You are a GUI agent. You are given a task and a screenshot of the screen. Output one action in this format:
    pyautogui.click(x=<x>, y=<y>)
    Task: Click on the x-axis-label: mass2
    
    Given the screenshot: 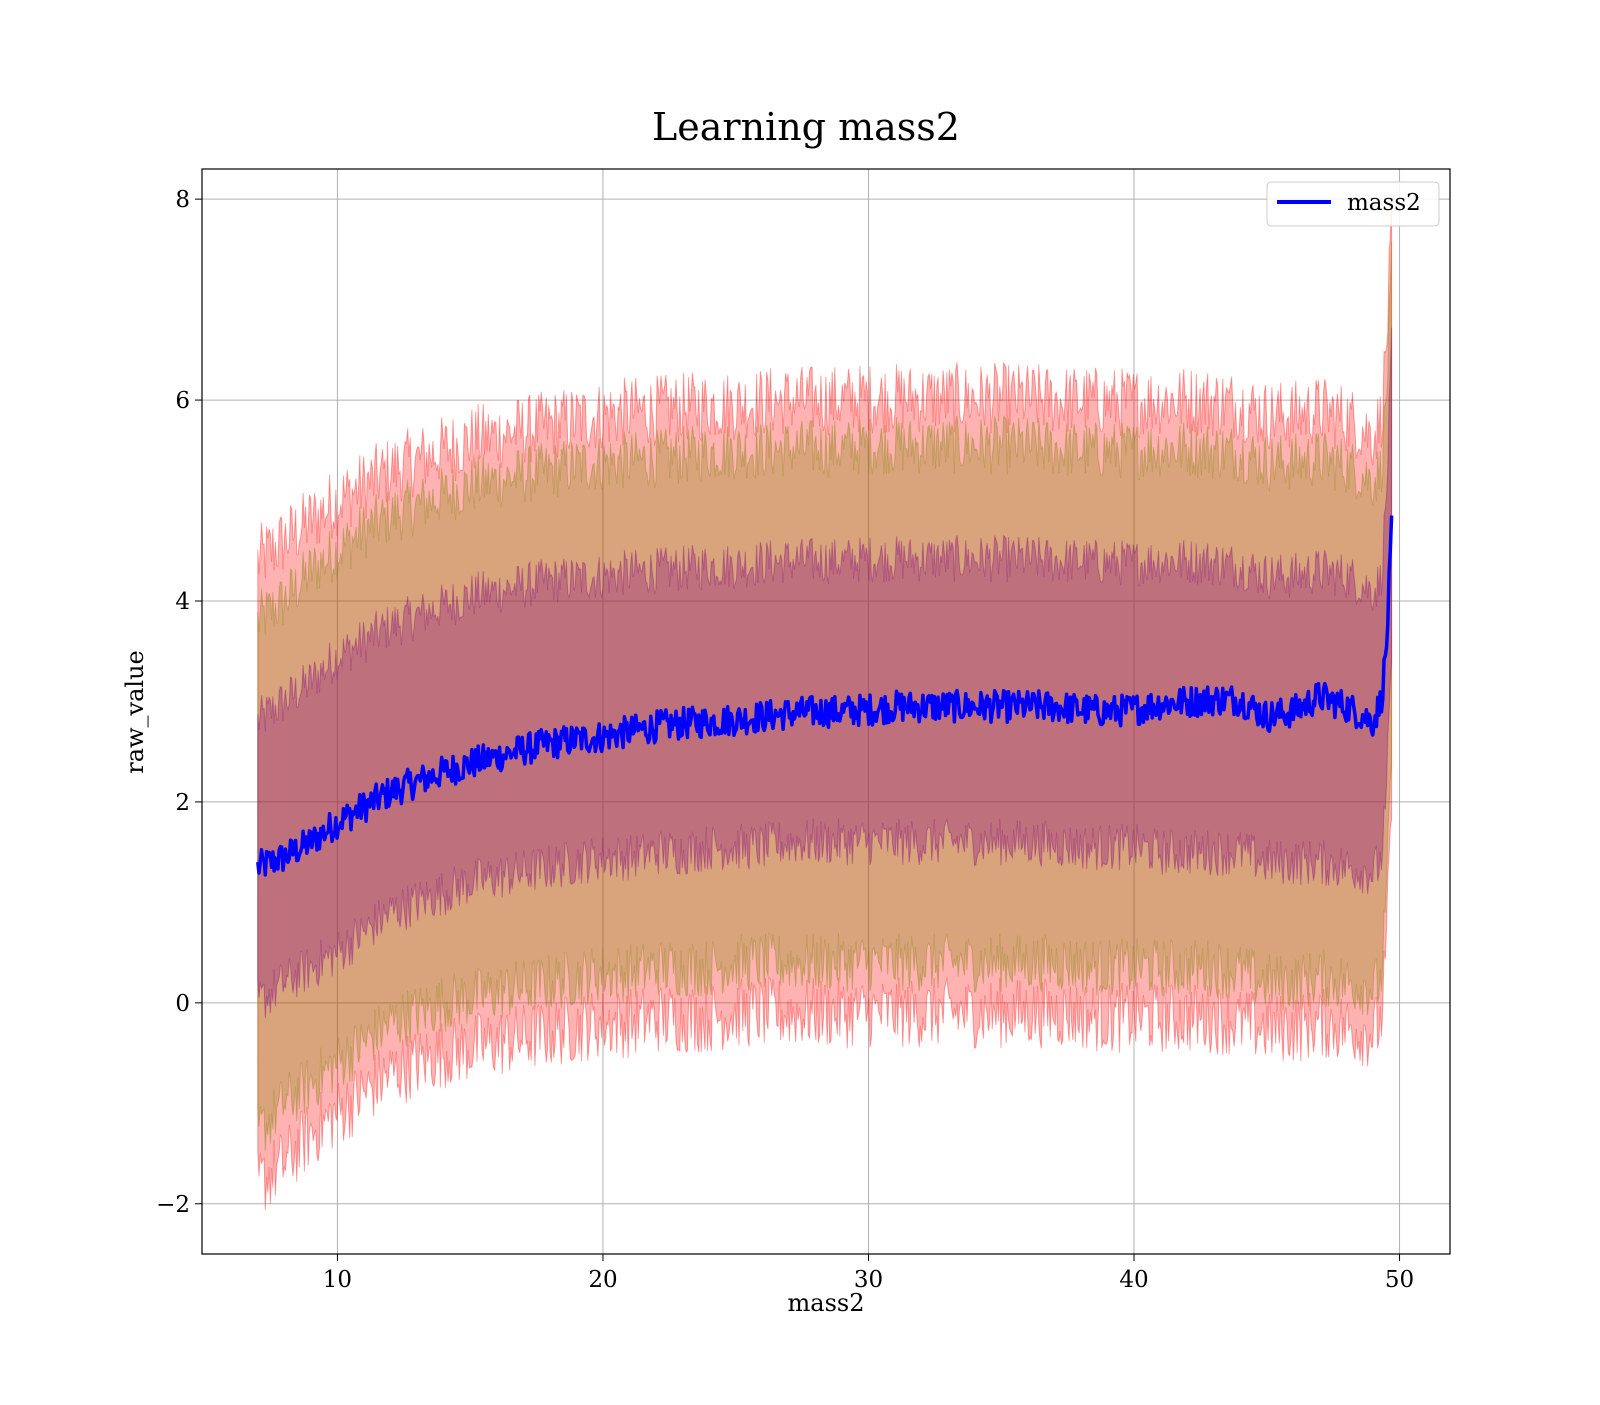 What is the action you would take?
    pyautogui.click(x=826, y=1303)
    